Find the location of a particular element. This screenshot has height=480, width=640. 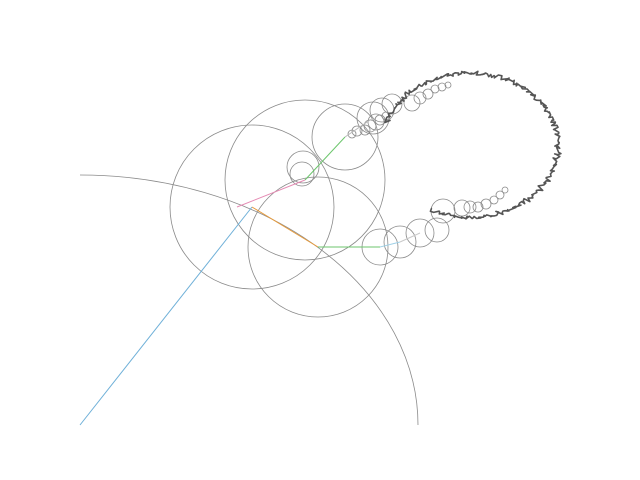

traced-path is located at coordinates (473, 145).